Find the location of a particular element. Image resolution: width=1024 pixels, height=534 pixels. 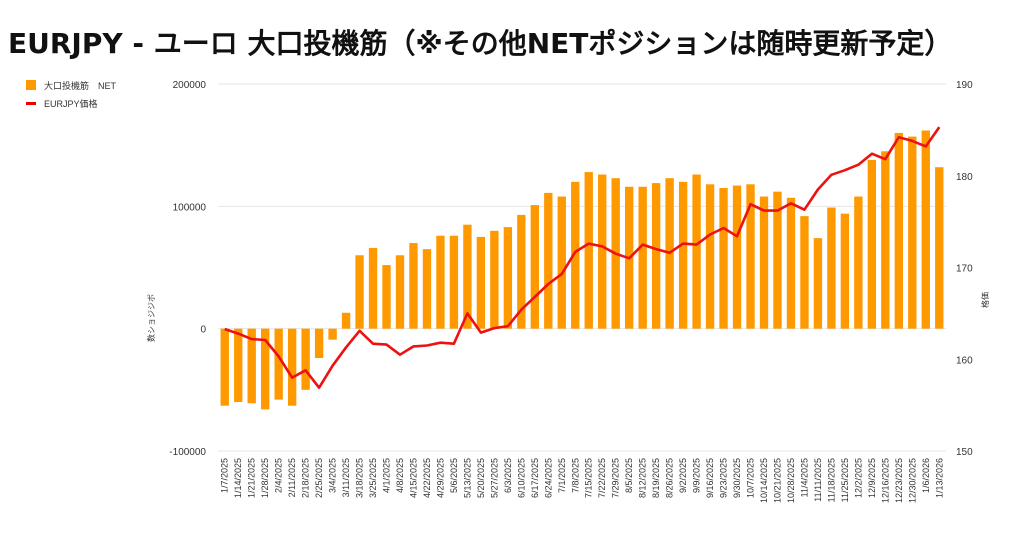

x-tick-label: 2/4/2025 is located at coordinates (279, 475).